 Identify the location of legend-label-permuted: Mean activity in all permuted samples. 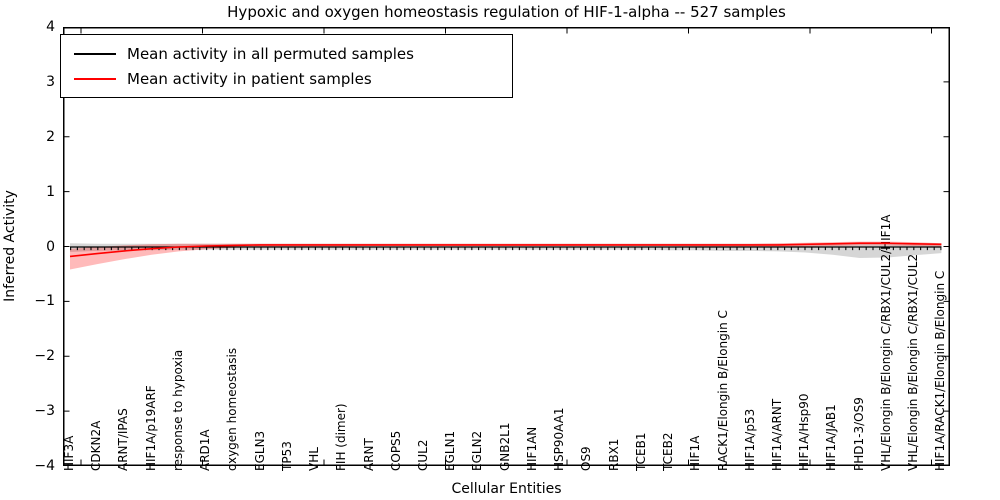
(270, 53).